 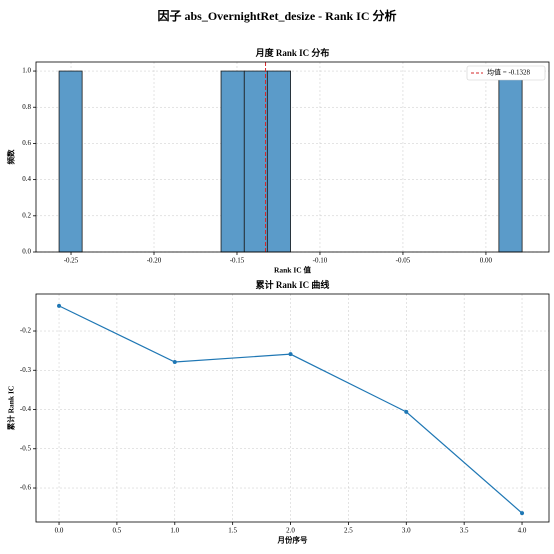 What do you see at coordinates (348, 531) in the screenshot?
I see `x-tick-label: 2.5` at bounding box center [348, 531].